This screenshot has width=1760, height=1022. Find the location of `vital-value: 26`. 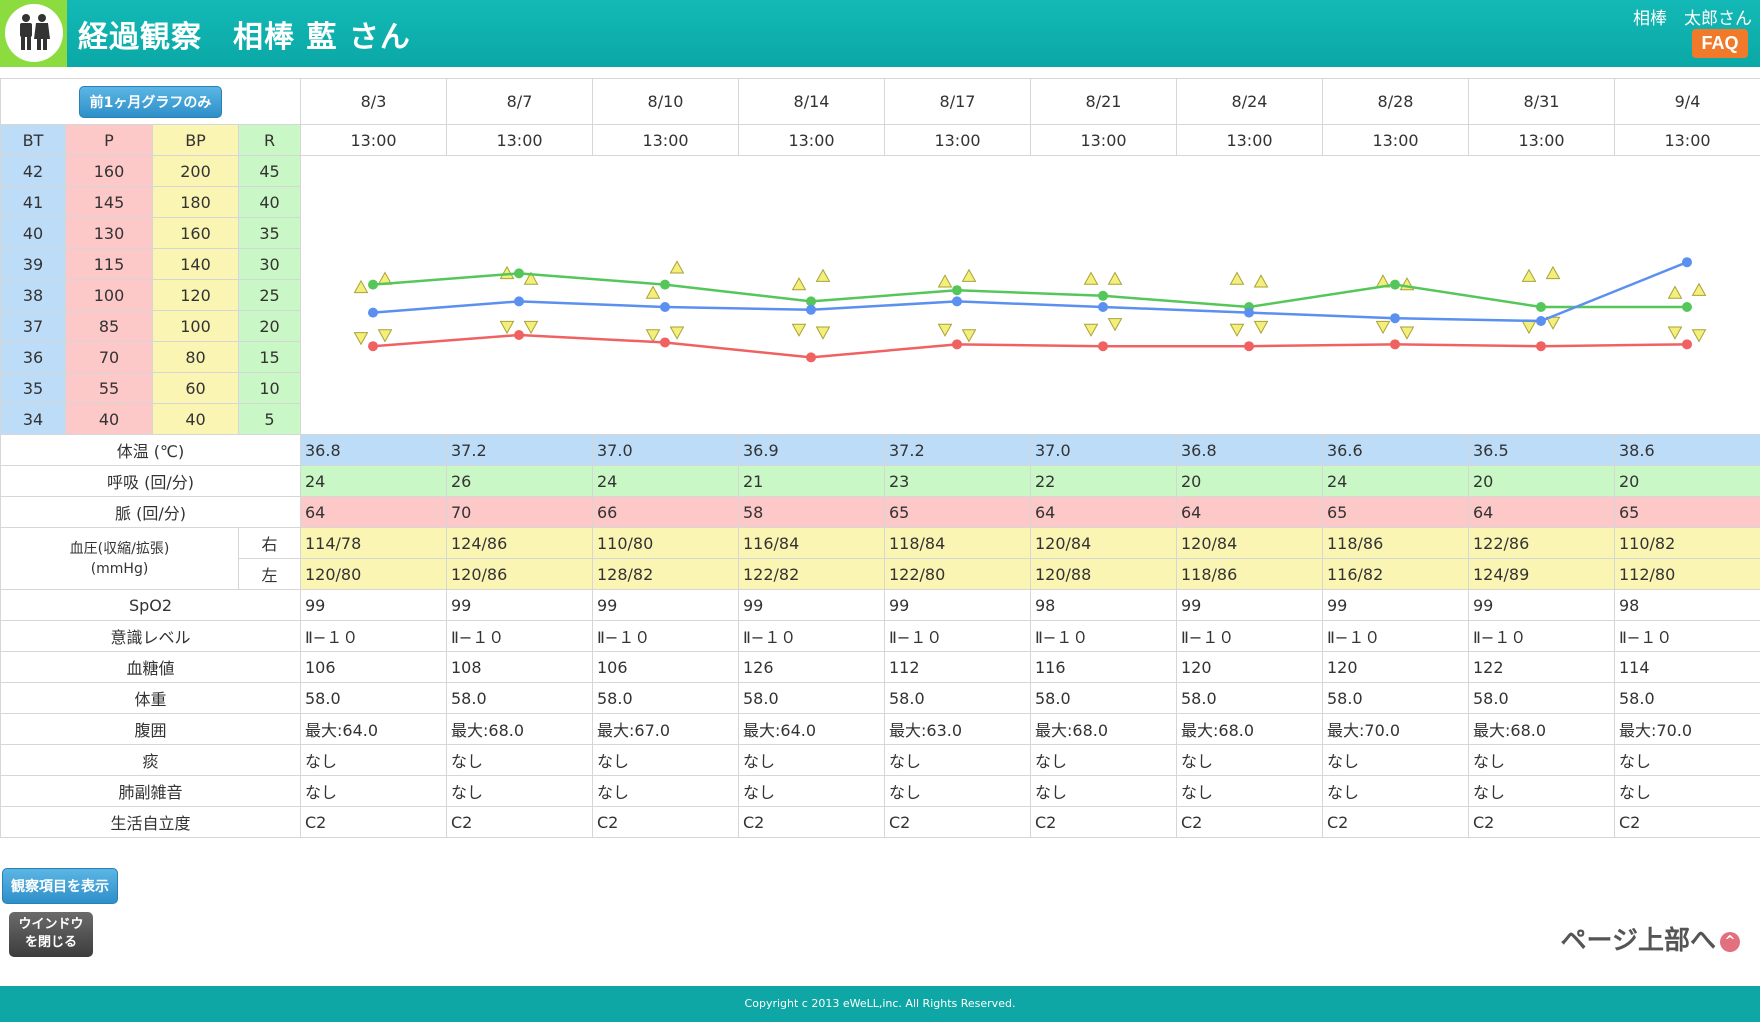

vital-value: 26 is located at coordinates (519, 481).